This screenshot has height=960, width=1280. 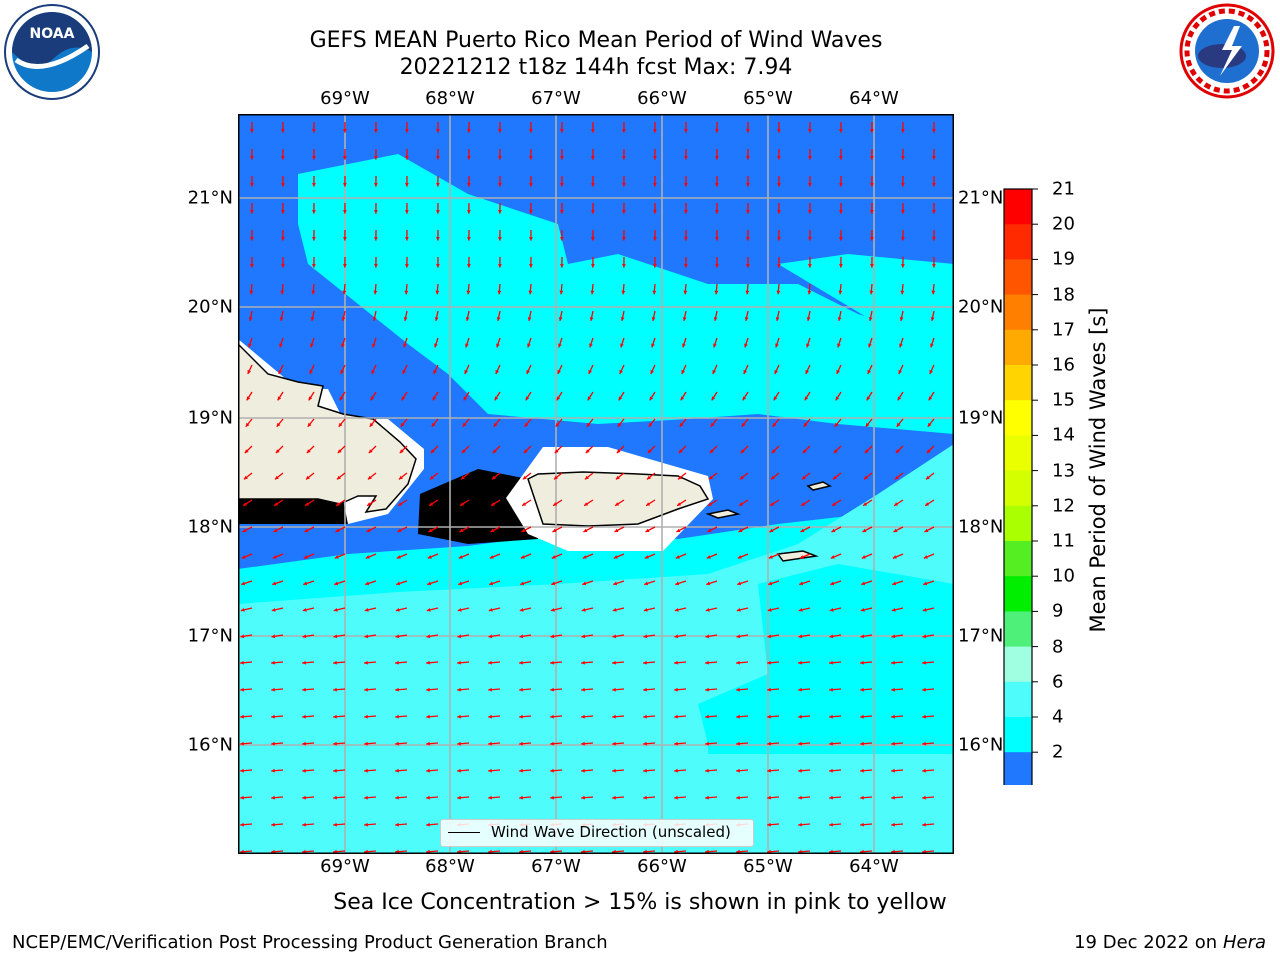 What do you see at coordinates (1063, 295) in the screenshot?
I see `colorbar-label: 18` at bounding box center [1063, 295].